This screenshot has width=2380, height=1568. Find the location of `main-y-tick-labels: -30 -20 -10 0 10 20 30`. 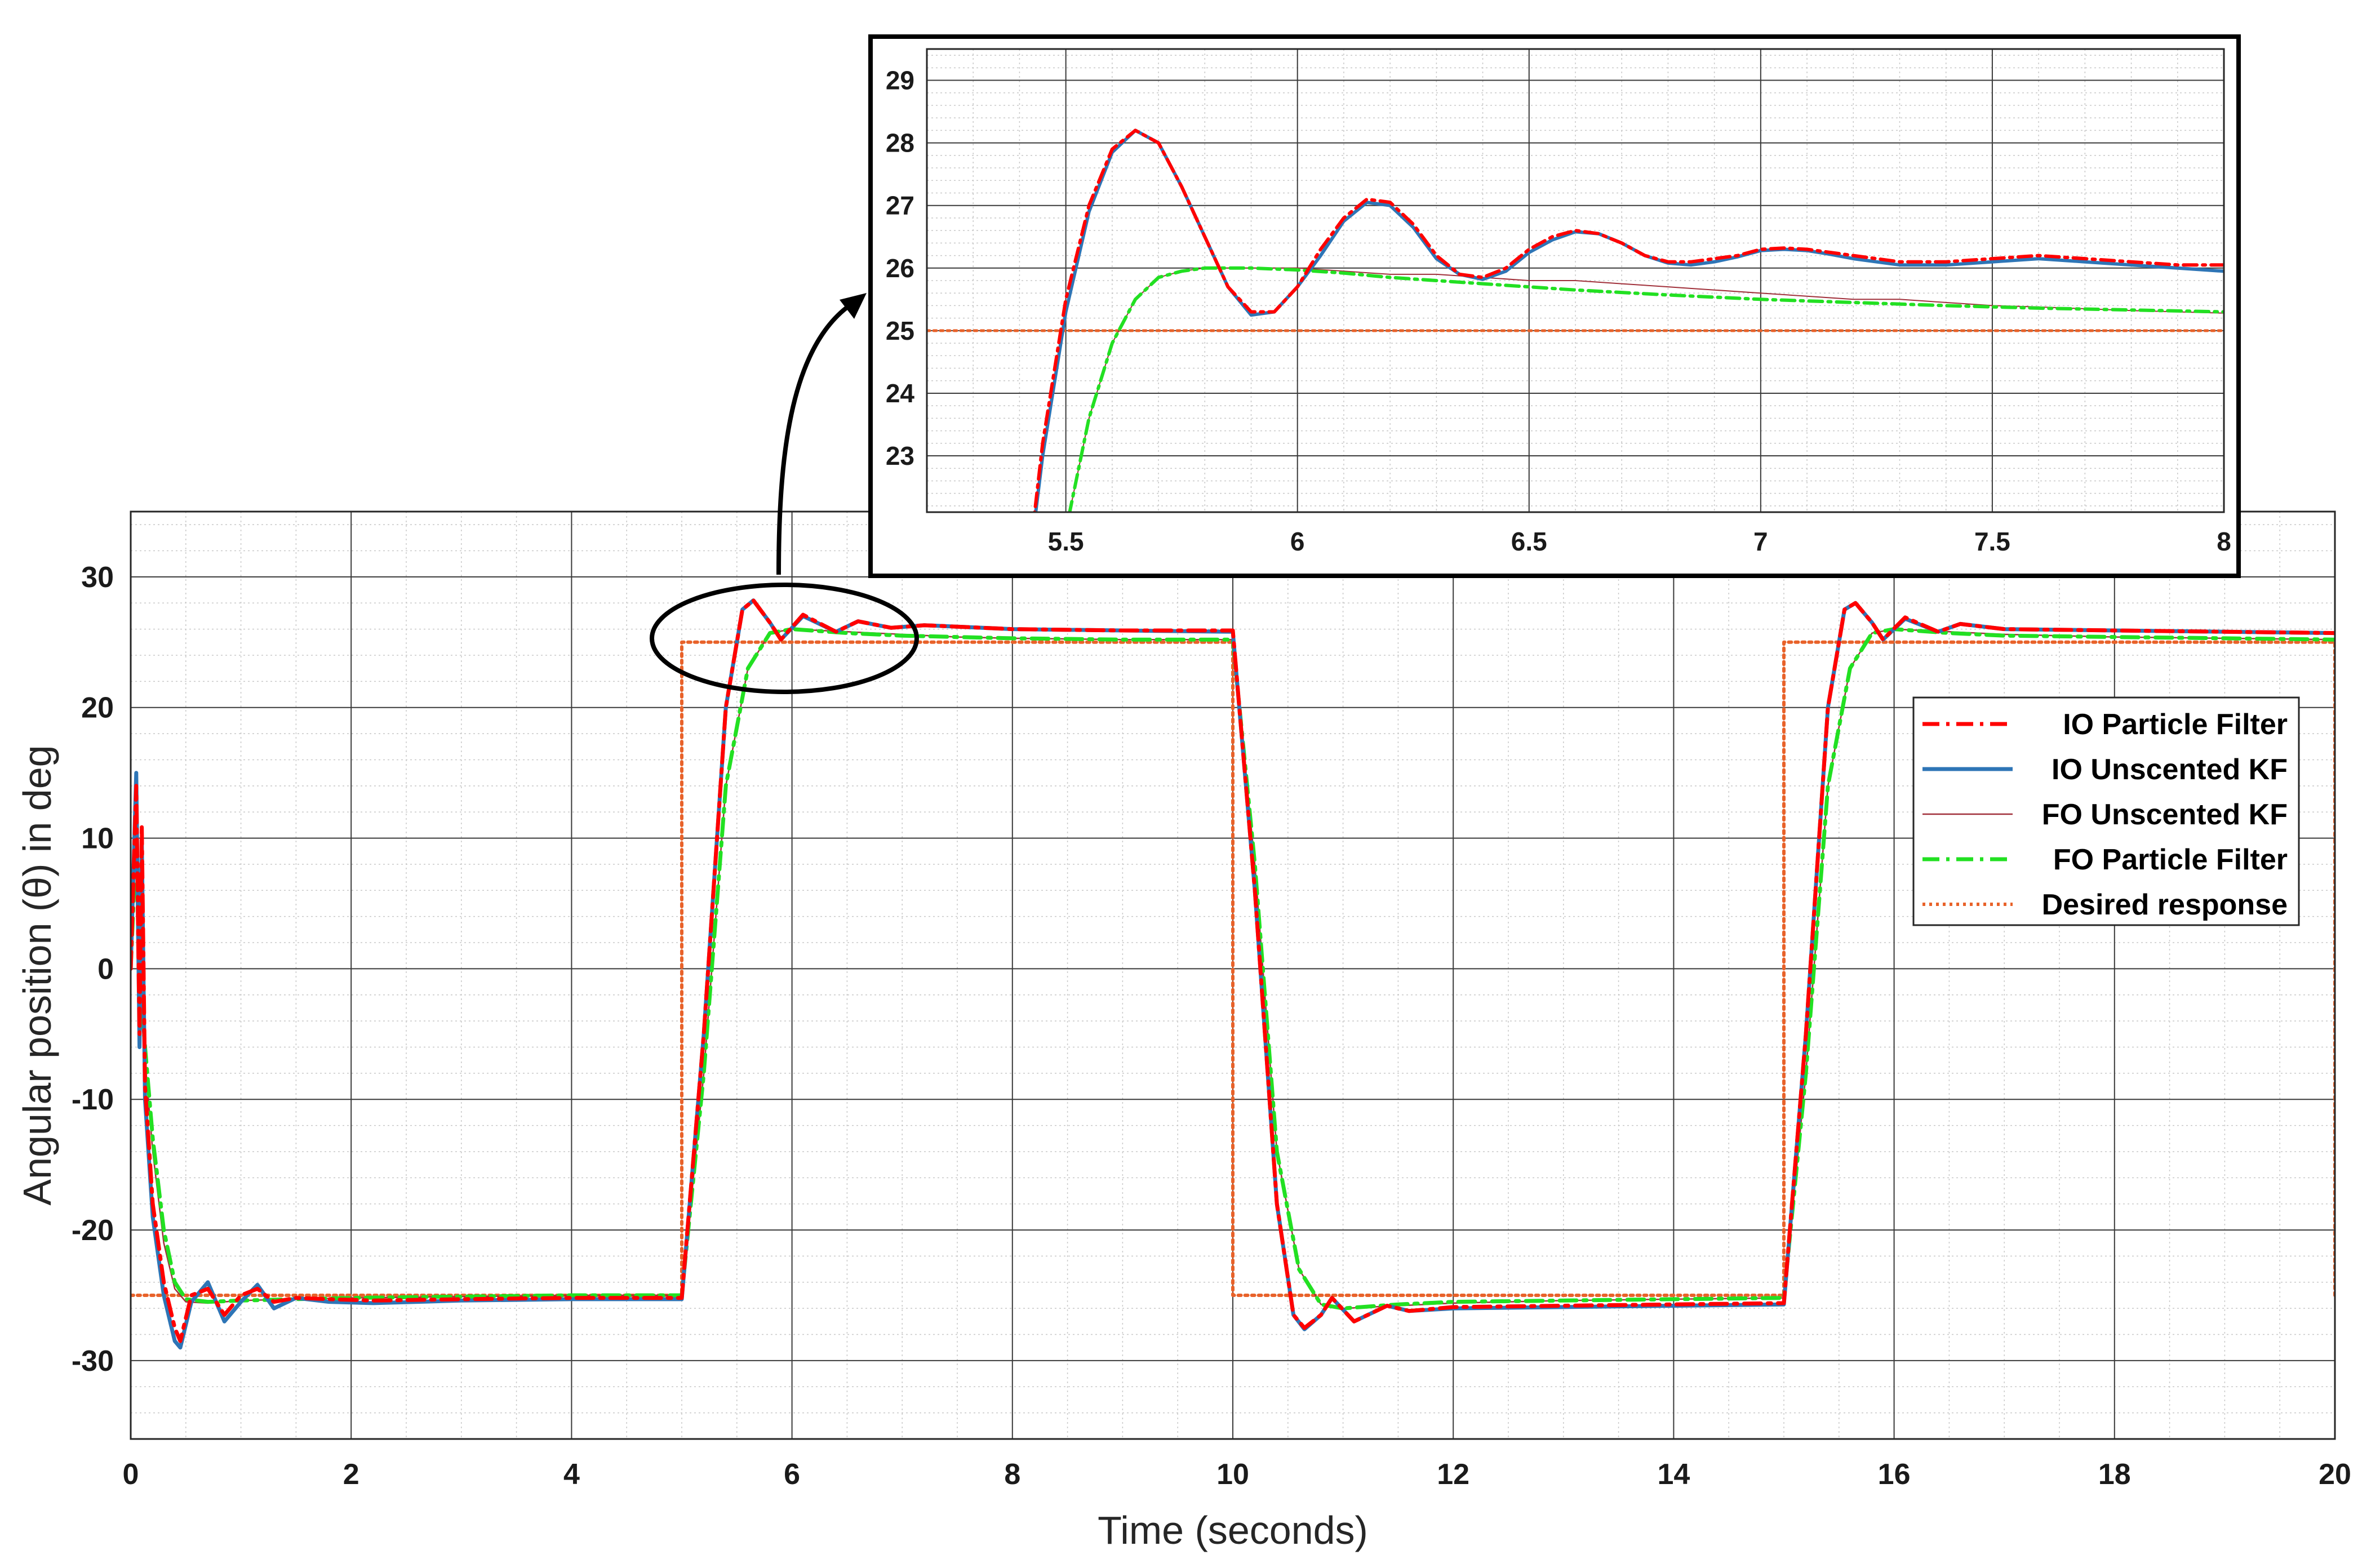

main-y-tick-labels: -30 -20 -10 0 10 20 30 is located at coordinates (93, 969).